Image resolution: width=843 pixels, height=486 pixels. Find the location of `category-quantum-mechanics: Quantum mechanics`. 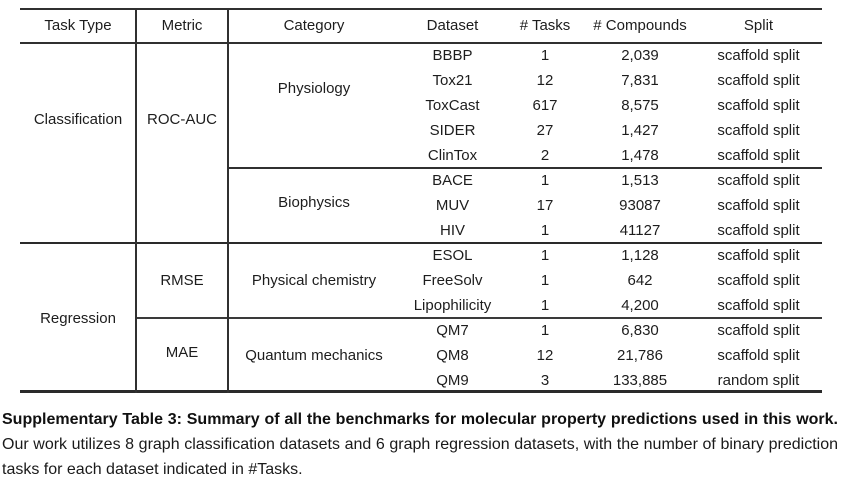

category-quantum-mechanics: Quantum mechanics is located at coordinates (314, 355).